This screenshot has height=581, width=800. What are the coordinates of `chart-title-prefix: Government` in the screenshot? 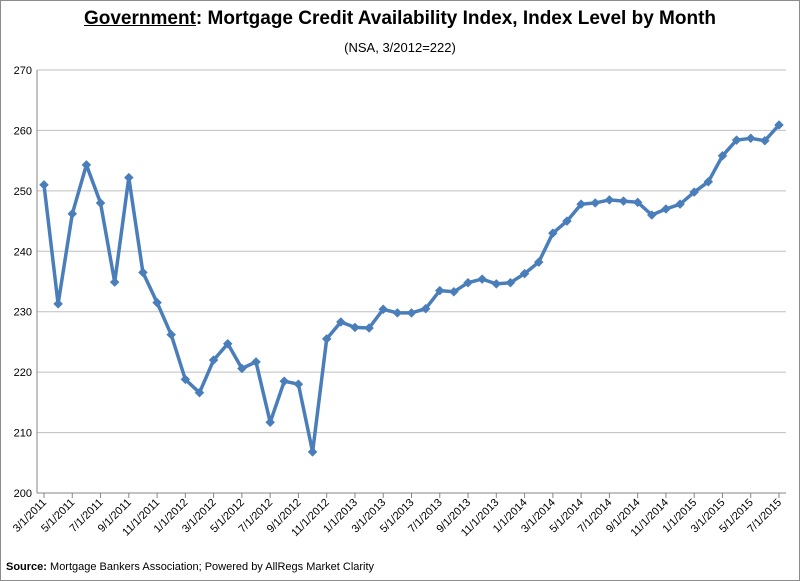 It's located at (139, 18).